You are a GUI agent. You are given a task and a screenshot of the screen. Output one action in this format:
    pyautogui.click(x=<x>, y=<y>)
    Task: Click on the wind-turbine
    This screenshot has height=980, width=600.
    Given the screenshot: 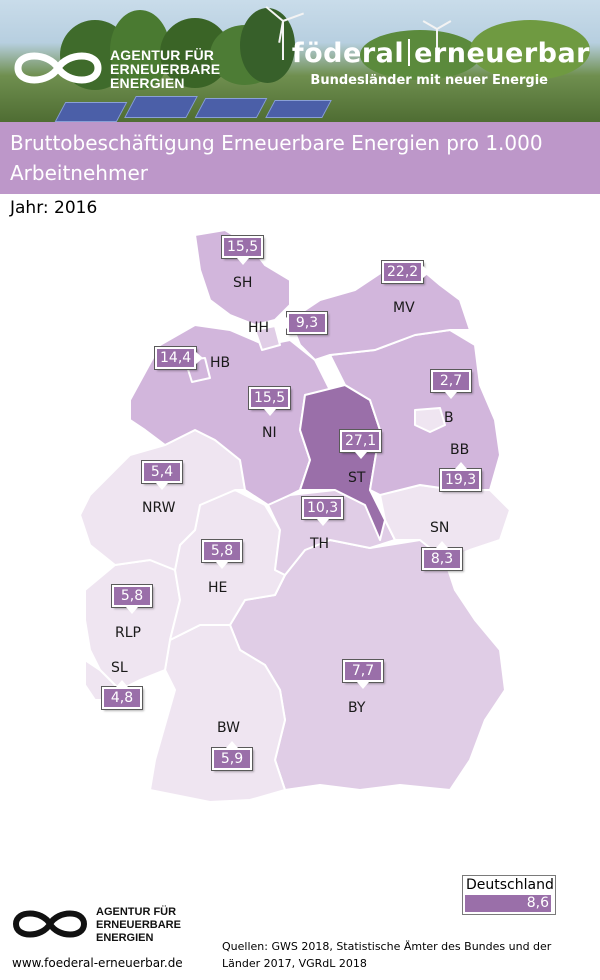 What is the action you would take?
    pyautogui.click(x=283, y=40)
    